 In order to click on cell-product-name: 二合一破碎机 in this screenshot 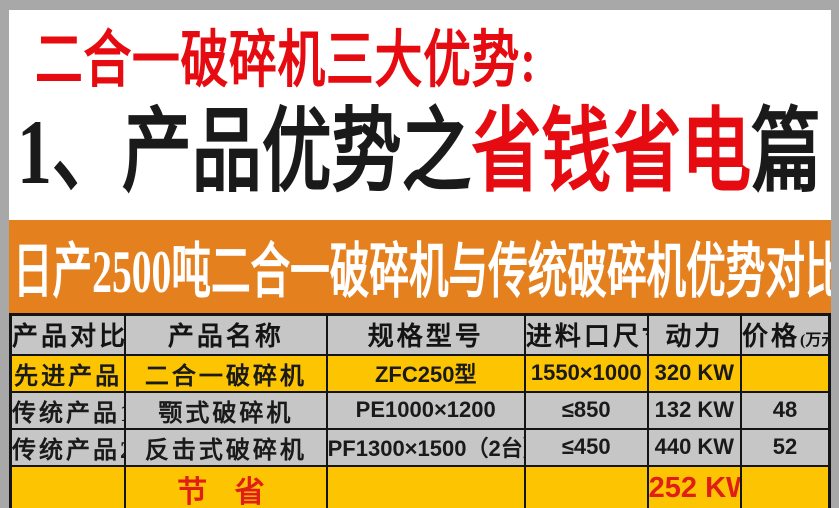, I will do `click(226, 373)`.